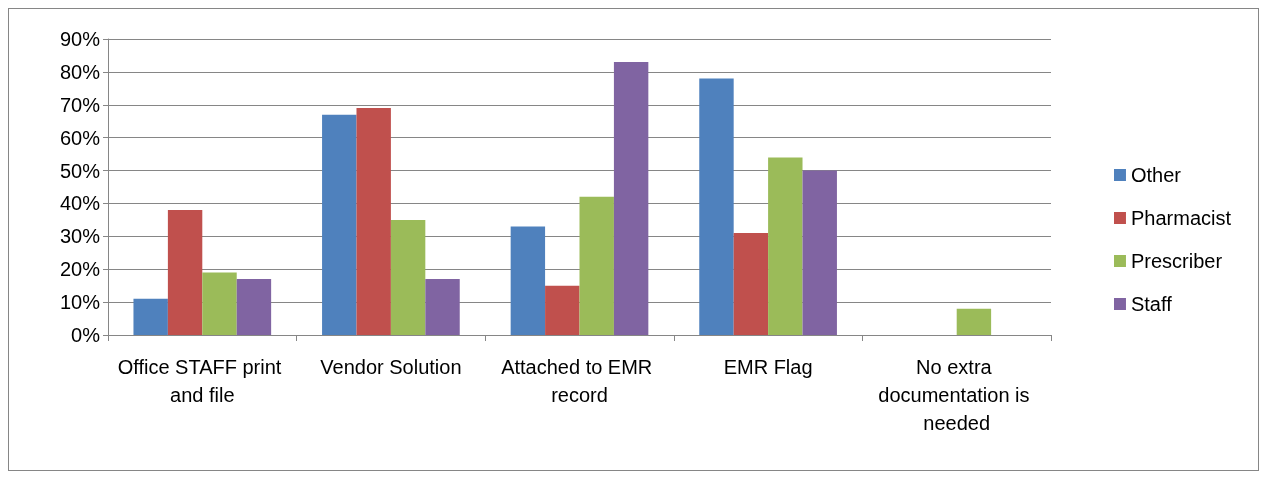 Image resolution: width=1267 pixels, height=479 pixels. What do you see at coordinates (80, 39) in the screenshot?
I see `y-tick-label: 90%` at bounding box center [80, 39].